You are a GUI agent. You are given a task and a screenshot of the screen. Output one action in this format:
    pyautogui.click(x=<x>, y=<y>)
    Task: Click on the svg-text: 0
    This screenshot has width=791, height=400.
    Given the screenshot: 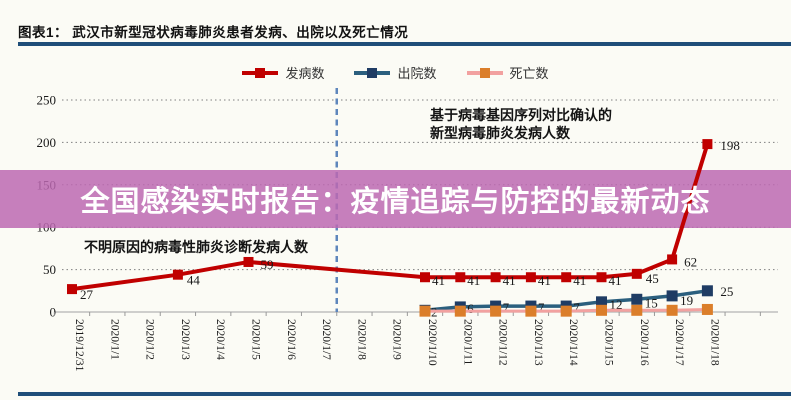 What is the action you would take?
    pyautogui.click(x=53, y=312)
    